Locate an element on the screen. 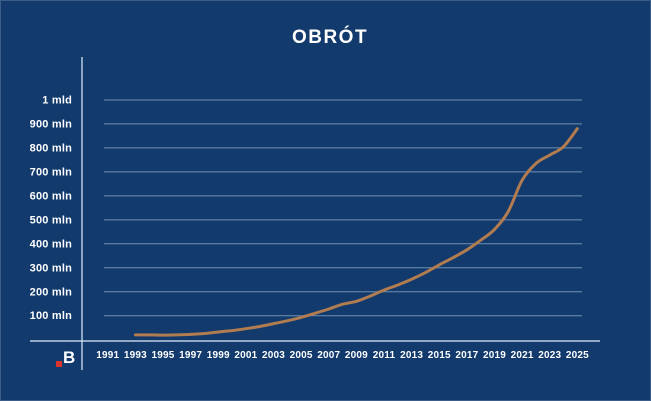  x-axis-label: 2023 is located at coordinates (549, 355).